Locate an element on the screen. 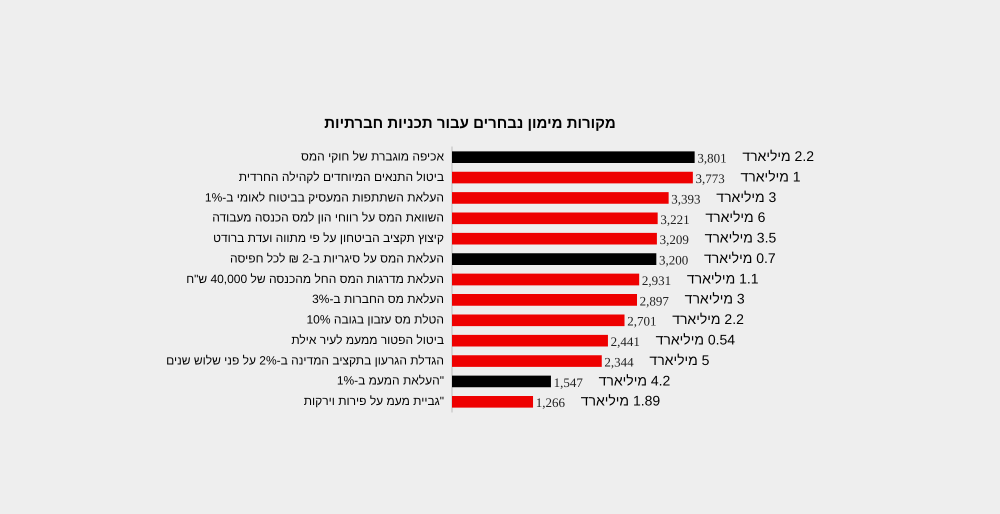 This screenshot has height=514, width=1000. annotation: 1.1 מיליארד is located at coordinates (722, 278).